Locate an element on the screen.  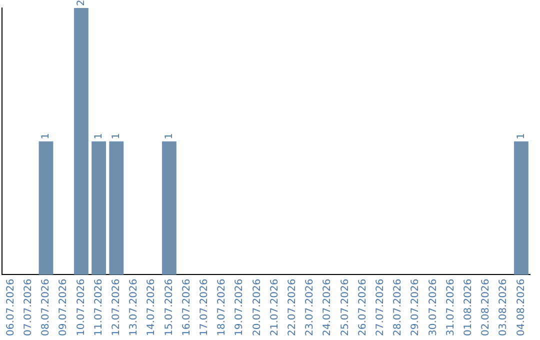
x-tick-label: 29.07.2026 is located at coordinates (416, 307).